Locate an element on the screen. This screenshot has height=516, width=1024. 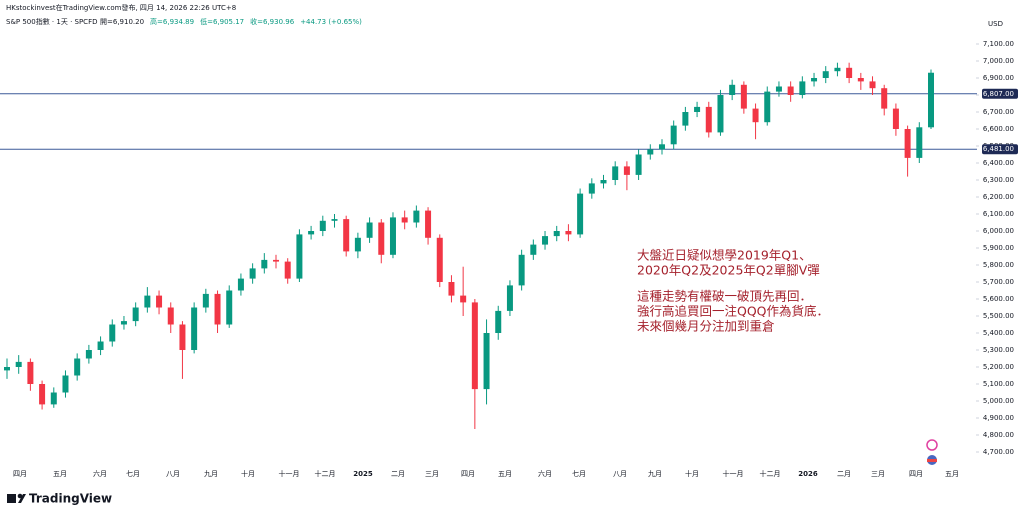
annotation: 未來個幾月分注加到重倉 is located at coordinates (706, 326).